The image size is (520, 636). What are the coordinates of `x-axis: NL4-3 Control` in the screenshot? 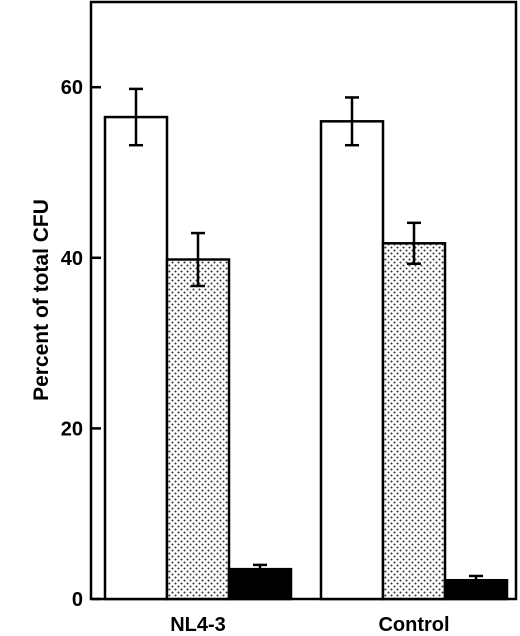 It's located at (310, 612).